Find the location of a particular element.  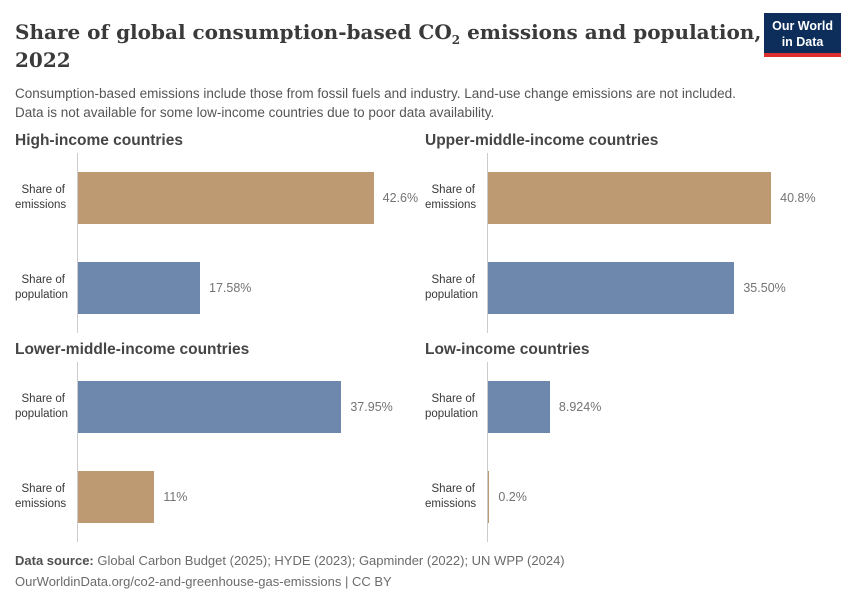

plot-cell: 42.6% is located at coordinates (251, 198).